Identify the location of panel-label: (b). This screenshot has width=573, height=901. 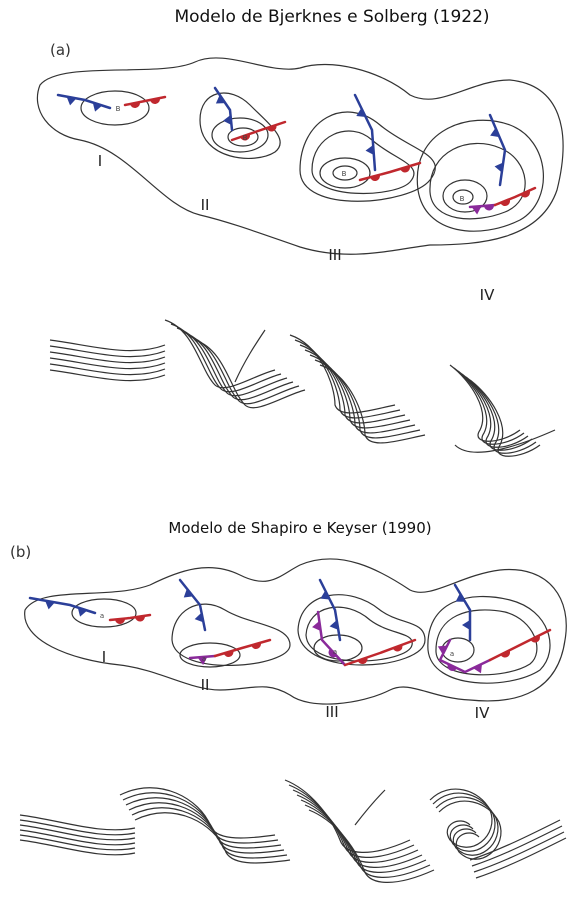
(20, 552).